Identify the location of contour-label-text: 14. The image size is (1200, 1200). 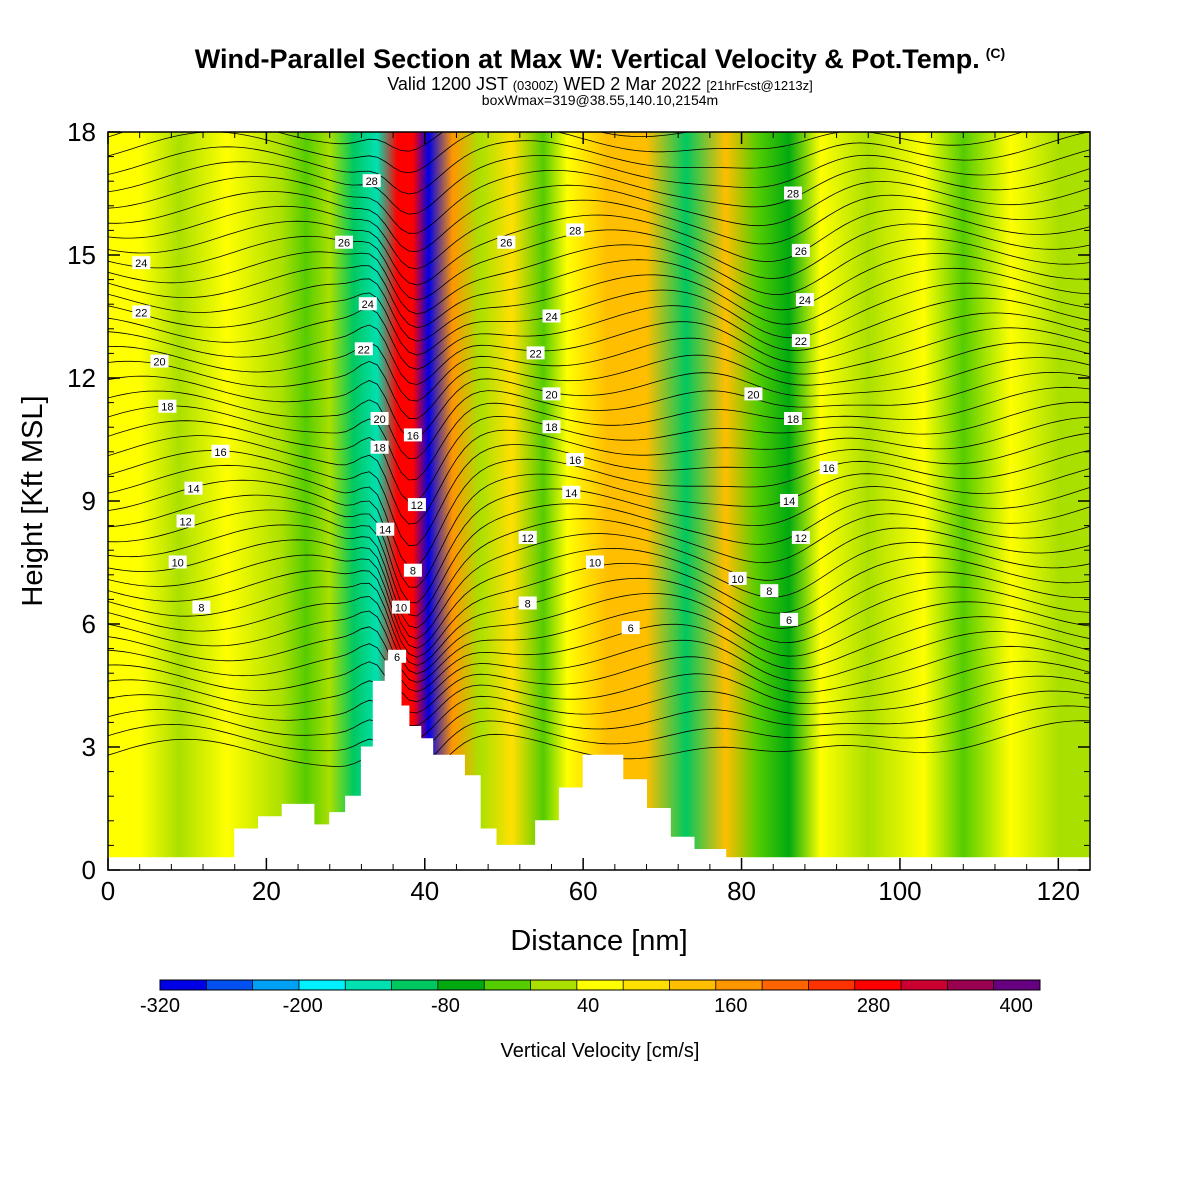
(193, 490).